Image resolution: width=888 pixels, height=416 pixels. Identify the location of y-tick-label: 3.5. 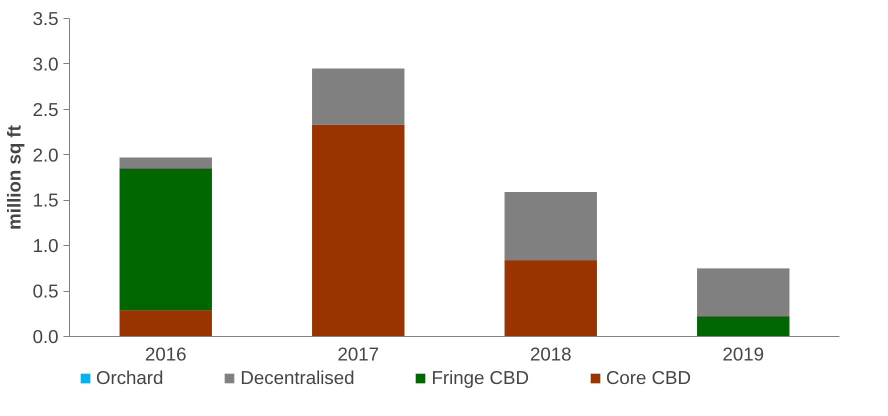
(45, 18).